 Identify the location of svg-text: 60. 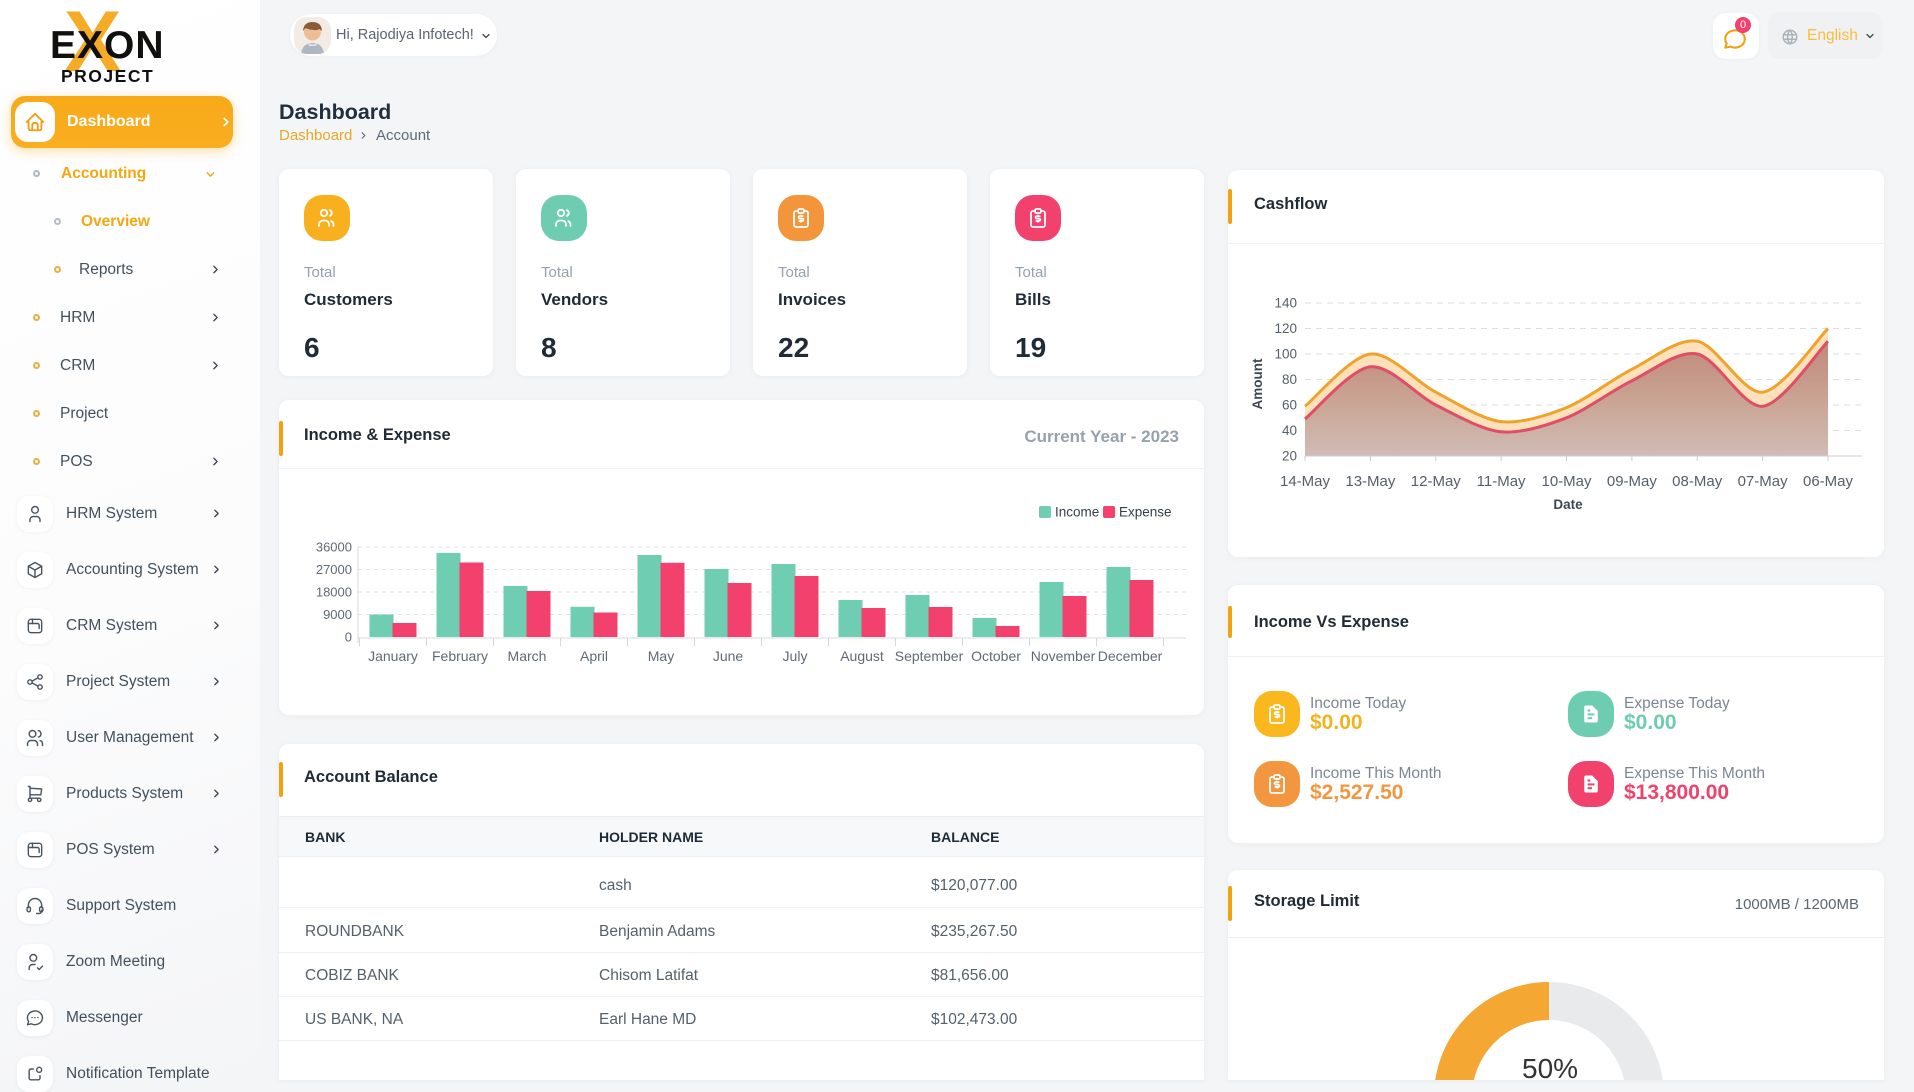
(1289, 405).